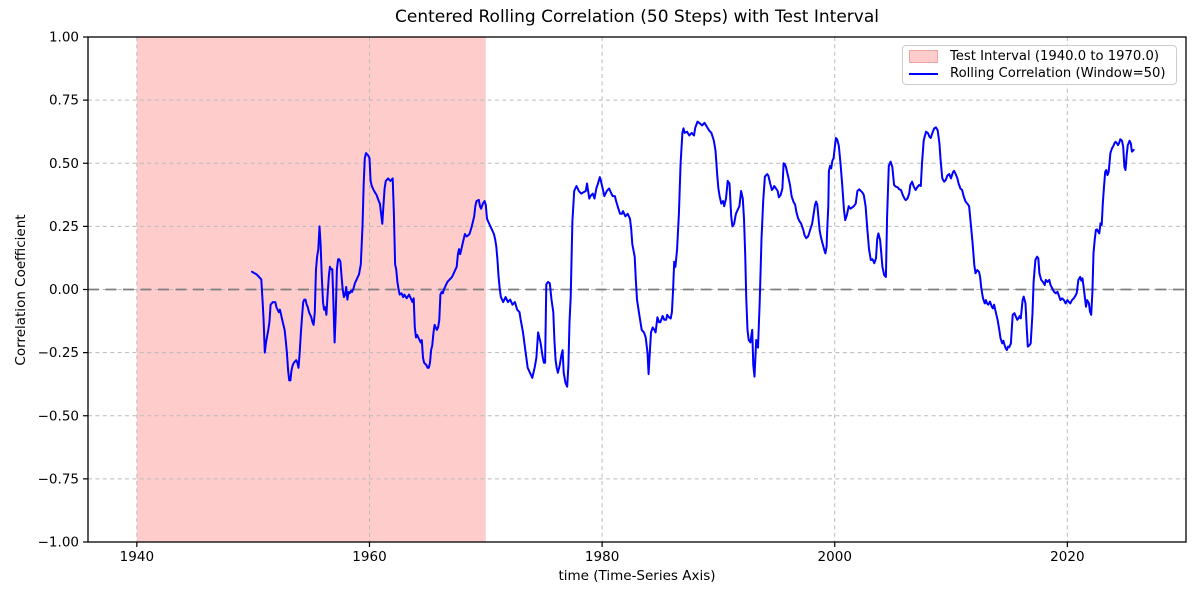 Image resolution: width=1200 pixels, height=600 pixels. Describe the element at coordinates (137, 557) in the screenshot. I see `x-tick-label: 1940` at that location.